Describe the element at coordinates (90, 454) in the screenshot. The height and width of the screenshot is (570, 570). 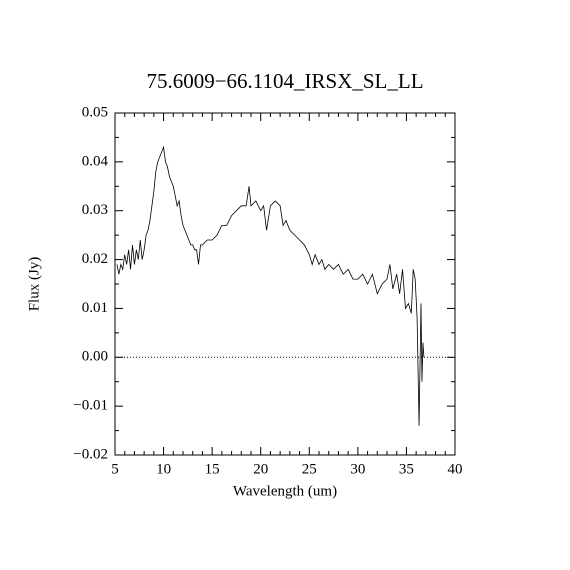
I see `y-tick-label: −0.02` at that location.